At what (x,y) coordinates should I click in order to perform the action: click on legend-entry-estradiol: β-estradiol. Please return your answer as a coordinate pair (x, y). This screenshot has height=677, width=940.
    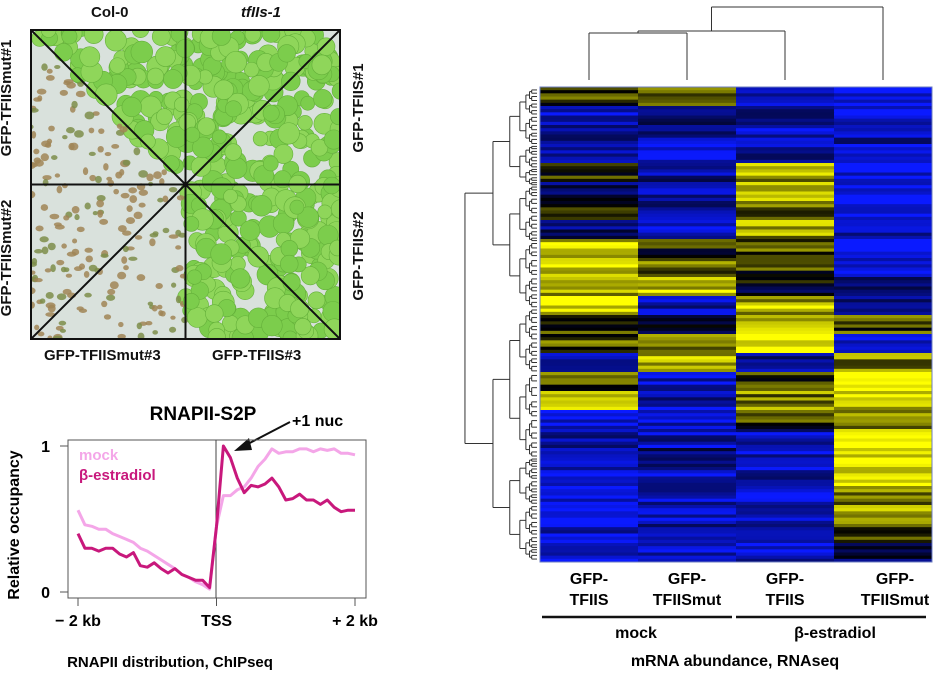
    Looking at the image, I should click on (117, 475).